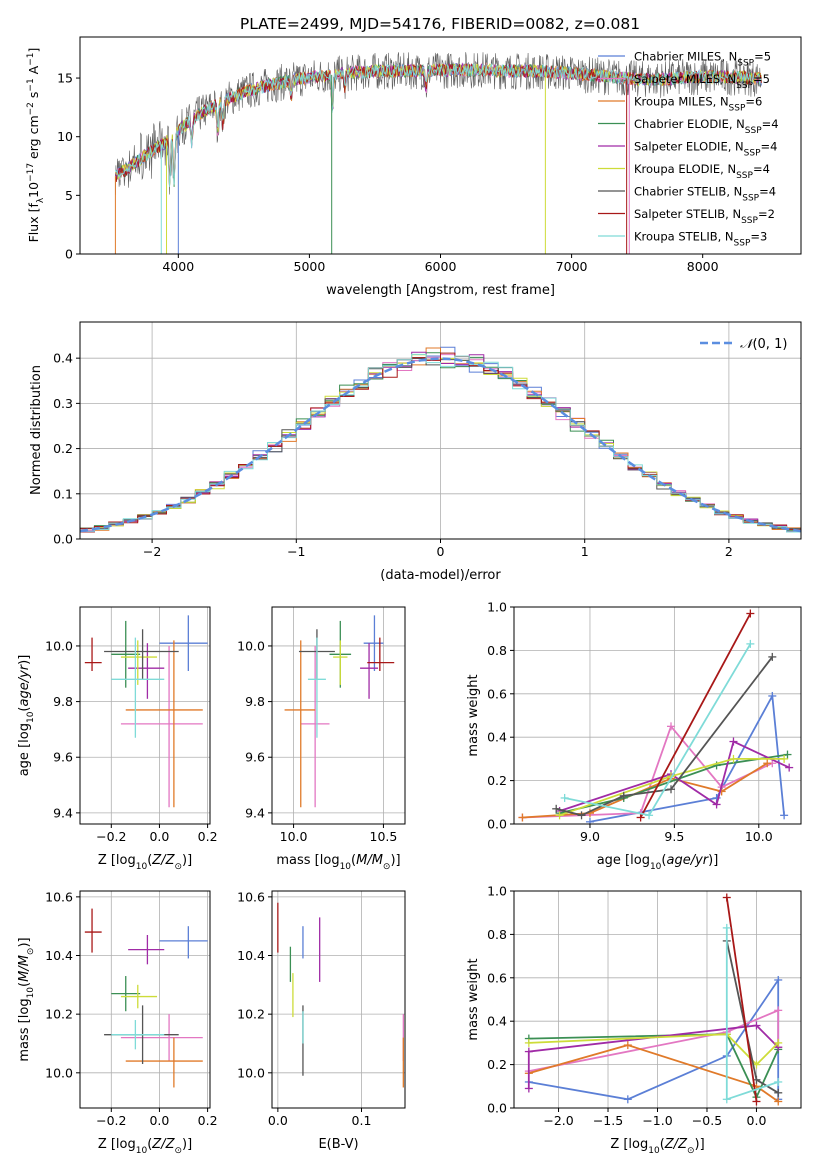 The width and height of the screenshot is (819, 1170). Describe the element at coordinates (296, 551) in the screenshot. I see `x-tick-label: −1` at that location.